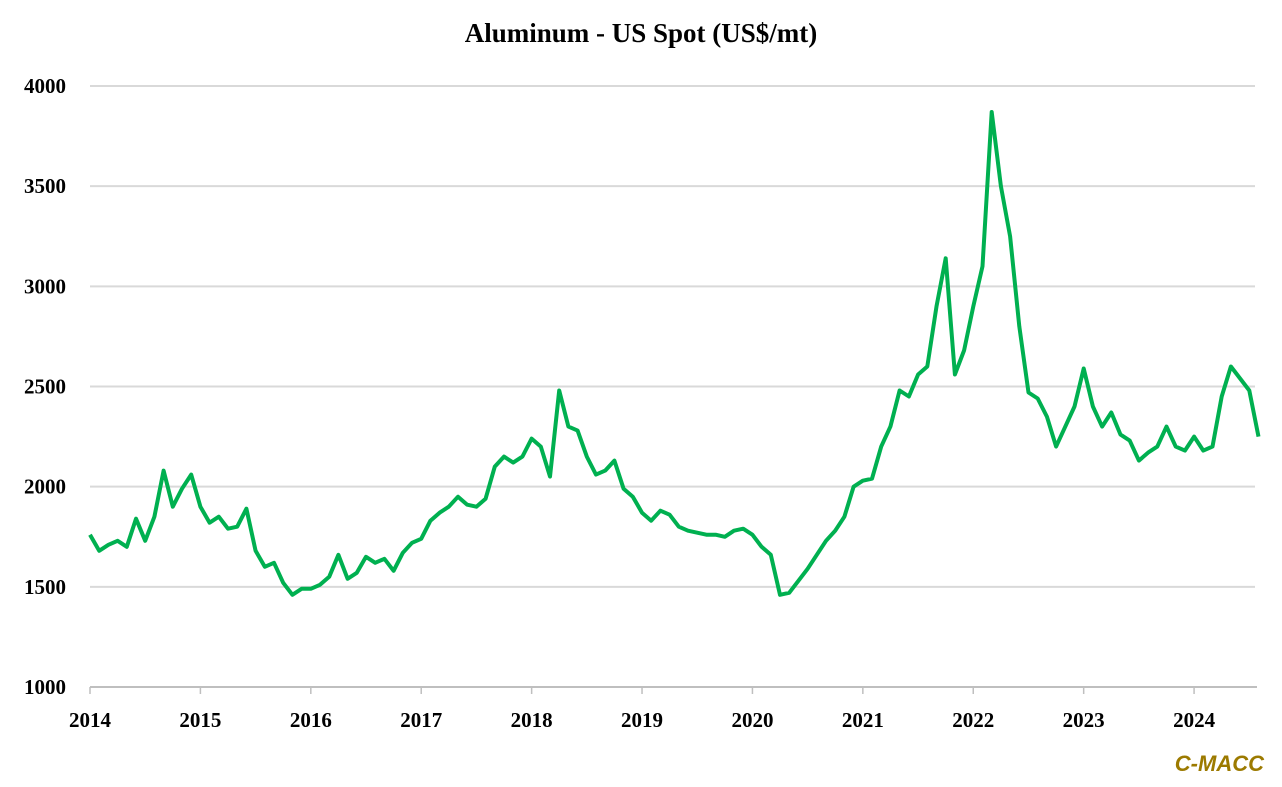  Describe the element at coordinates (311, 720) in the screenshot. I see `x-tick-label: 2016` at that location.